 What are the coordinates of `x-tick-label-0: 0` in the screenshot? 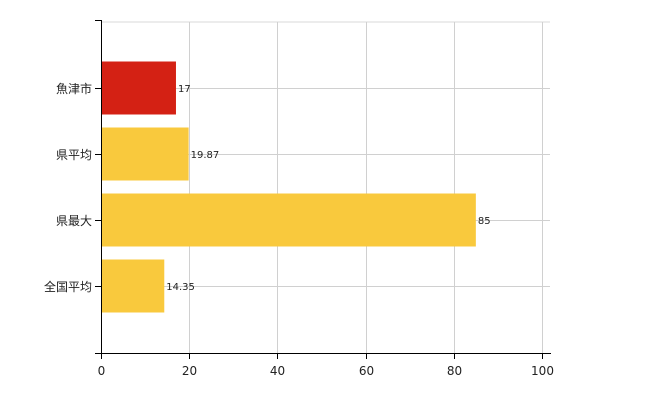 It's located at (102, 371).